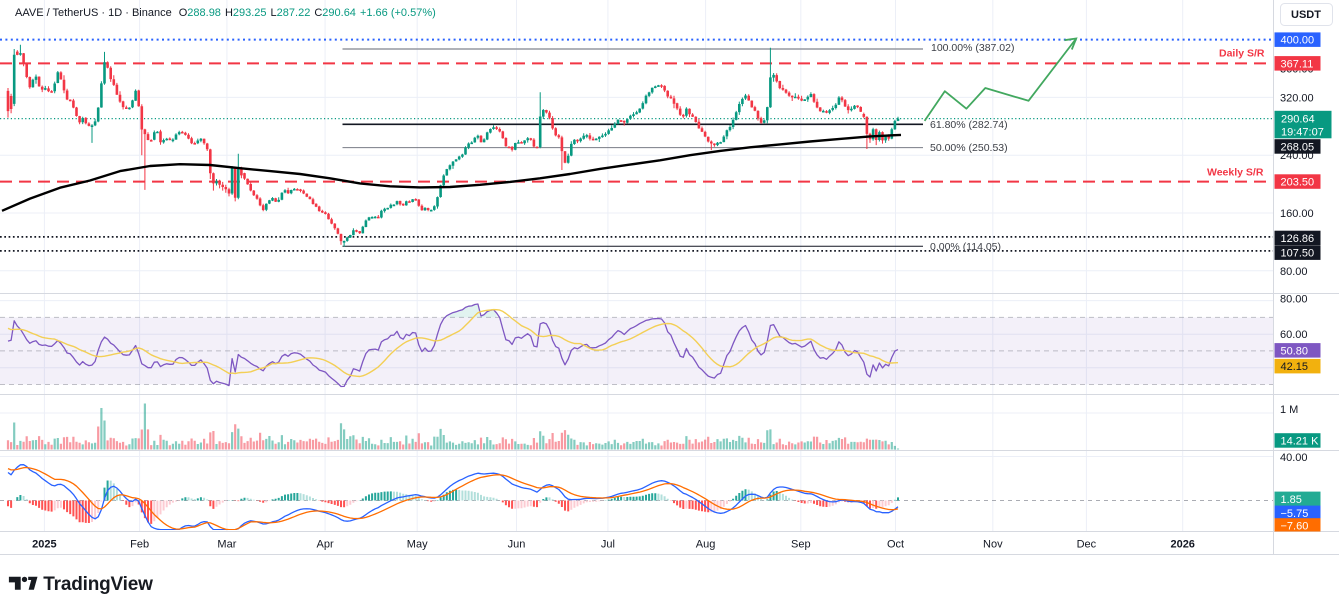 Image resolution: width=1339 pixels, height=611 pixels. I want to click on svg-text: USDT, so click(1306, 15).